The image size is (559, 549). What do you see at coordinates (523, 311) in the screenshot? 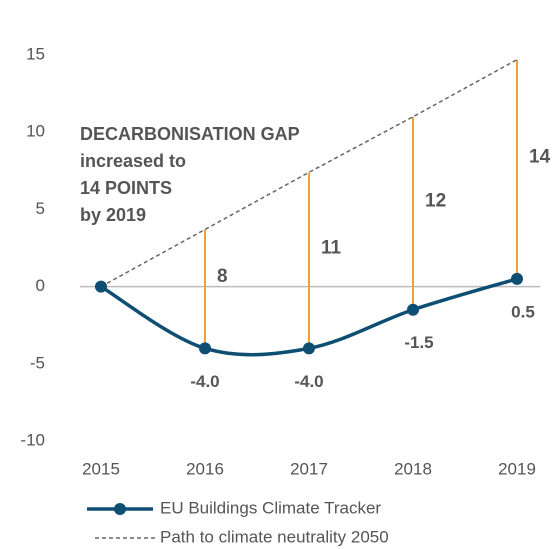
I see `value-label: 0.5` at bounding box center [523, 311].